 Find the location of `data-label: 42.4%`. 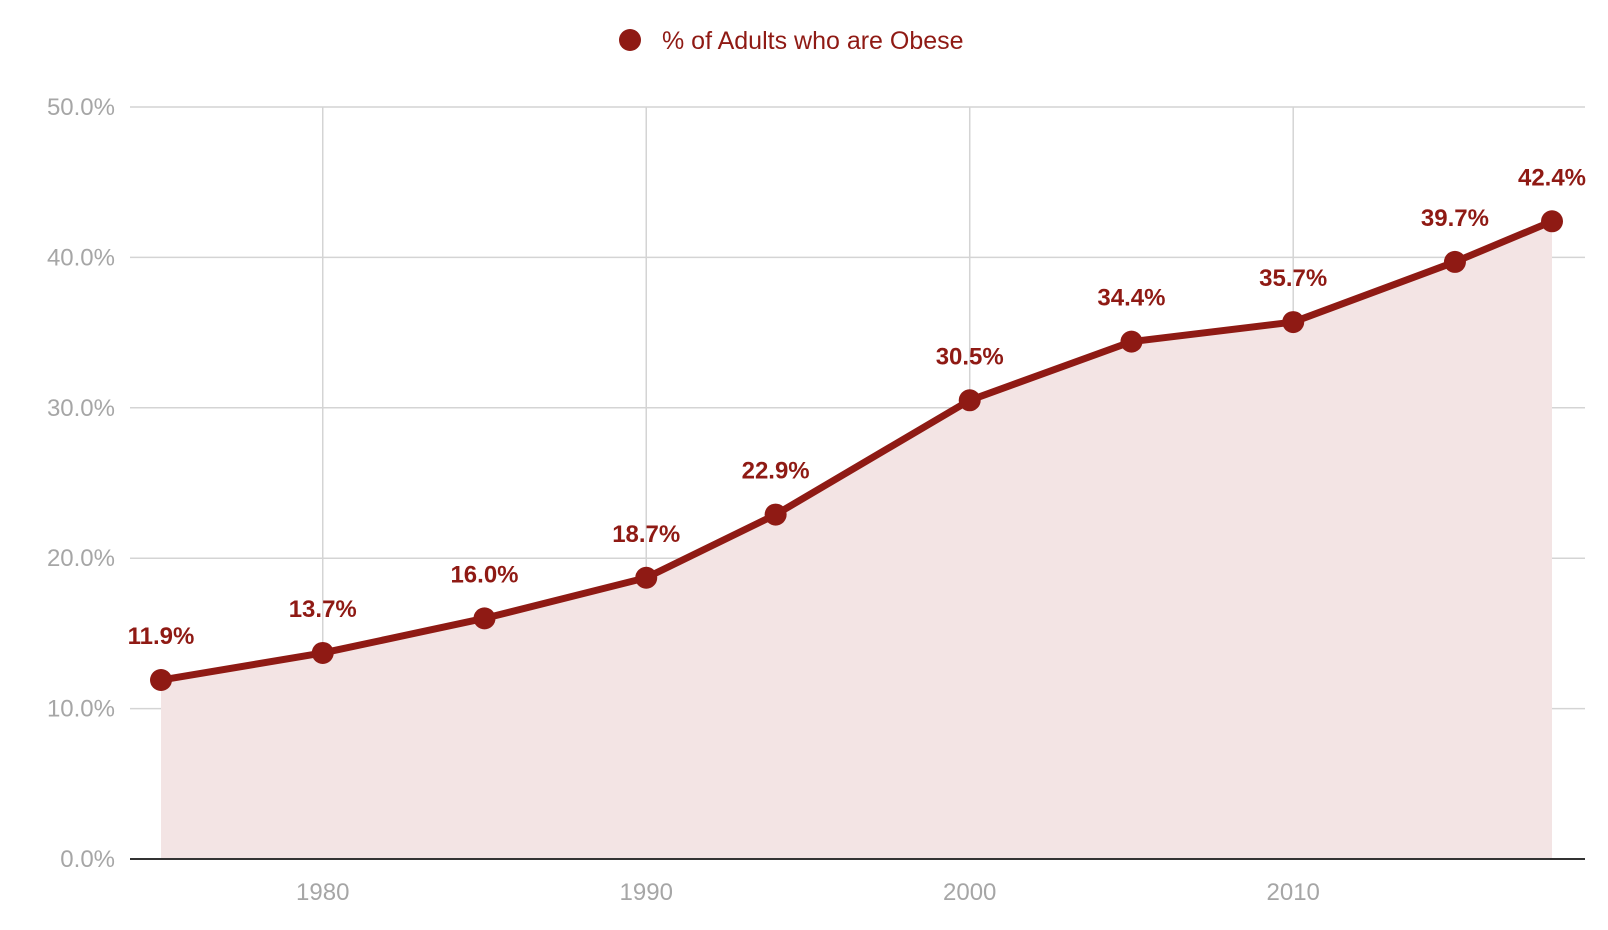

data-label: 42.4% is located at coordinates (1552, 177).